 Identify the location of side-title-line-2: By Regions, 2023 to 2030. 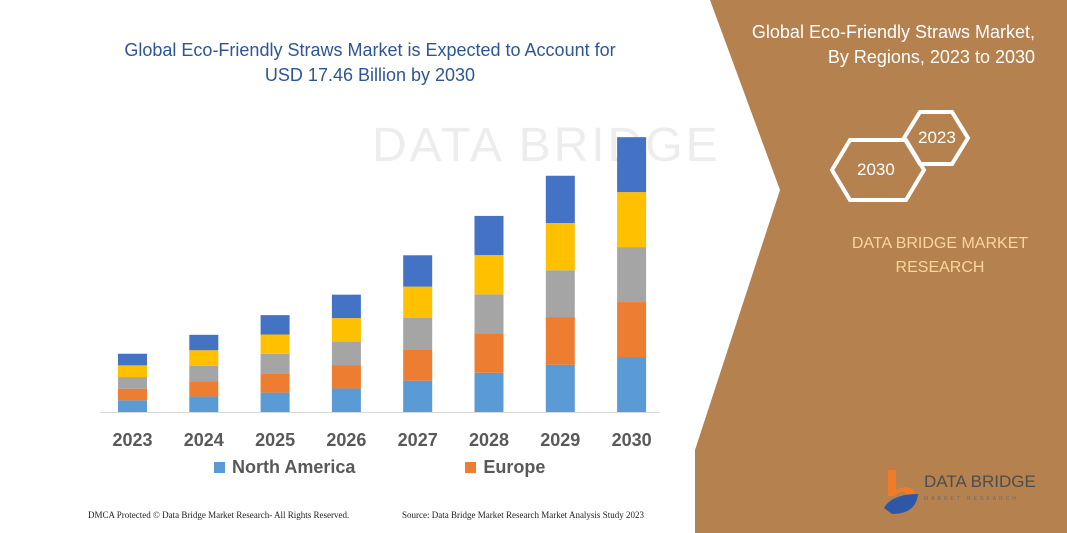
(931, 57).